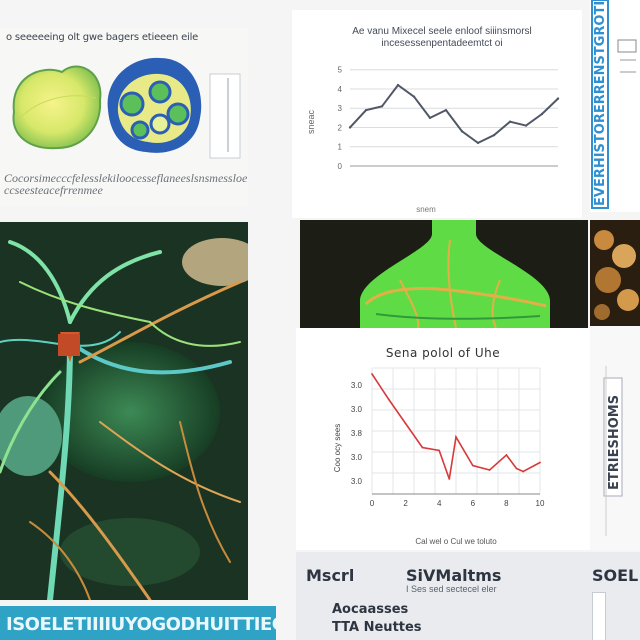  Describe the element at coordinates (340, 166) in the screenshot. I see `line-chart-ytick: 0` at that location.